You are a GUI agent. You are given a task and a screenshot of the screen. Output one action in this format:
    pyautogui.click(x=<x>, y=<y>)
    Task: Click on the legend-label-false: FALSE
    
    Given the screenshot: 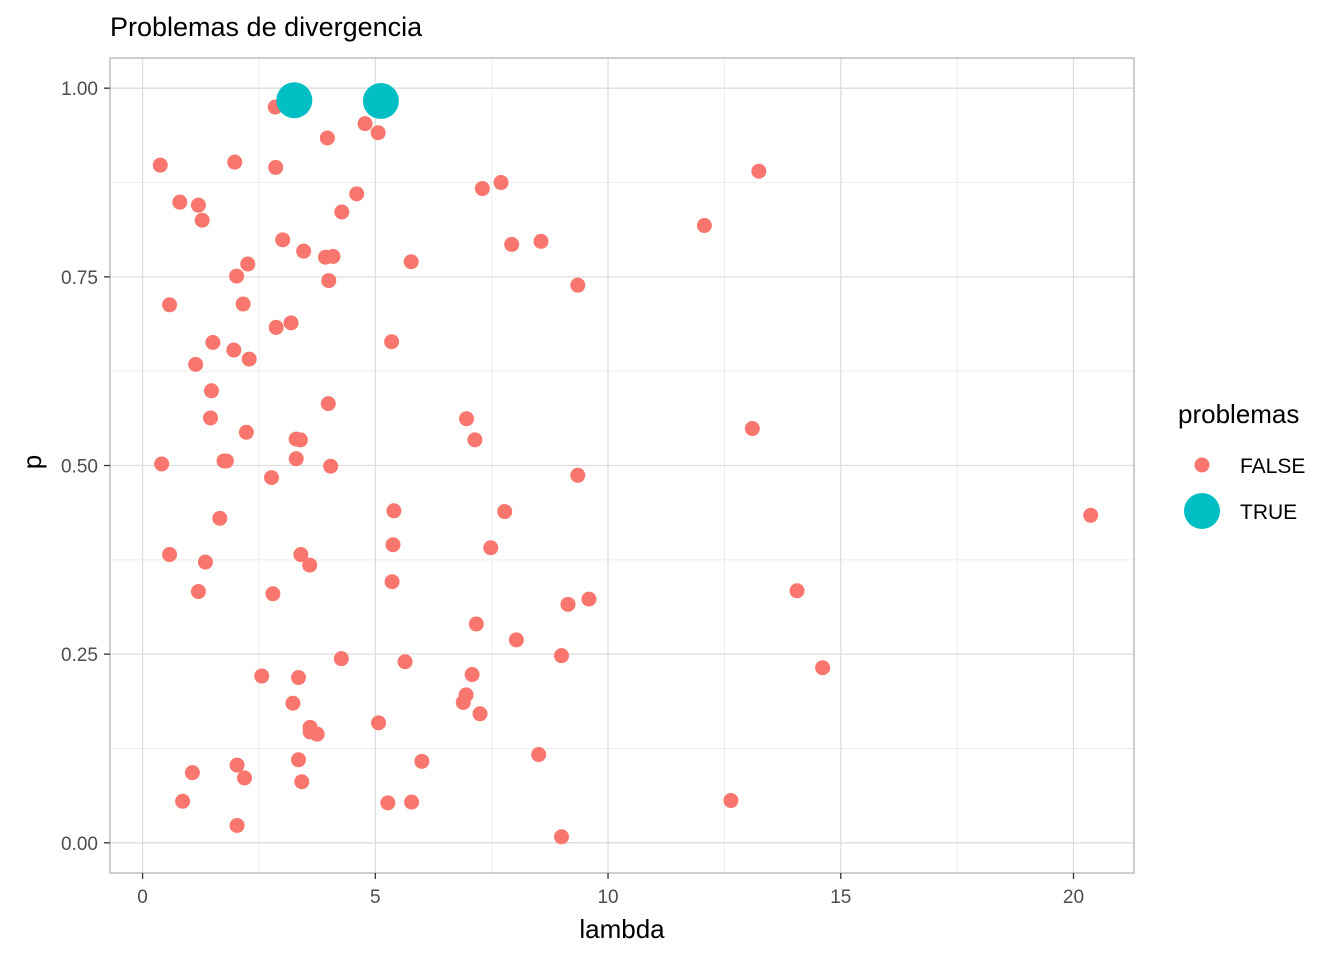 What is the action you would take?
    pyautogui.click(x=1272, y=466)
    